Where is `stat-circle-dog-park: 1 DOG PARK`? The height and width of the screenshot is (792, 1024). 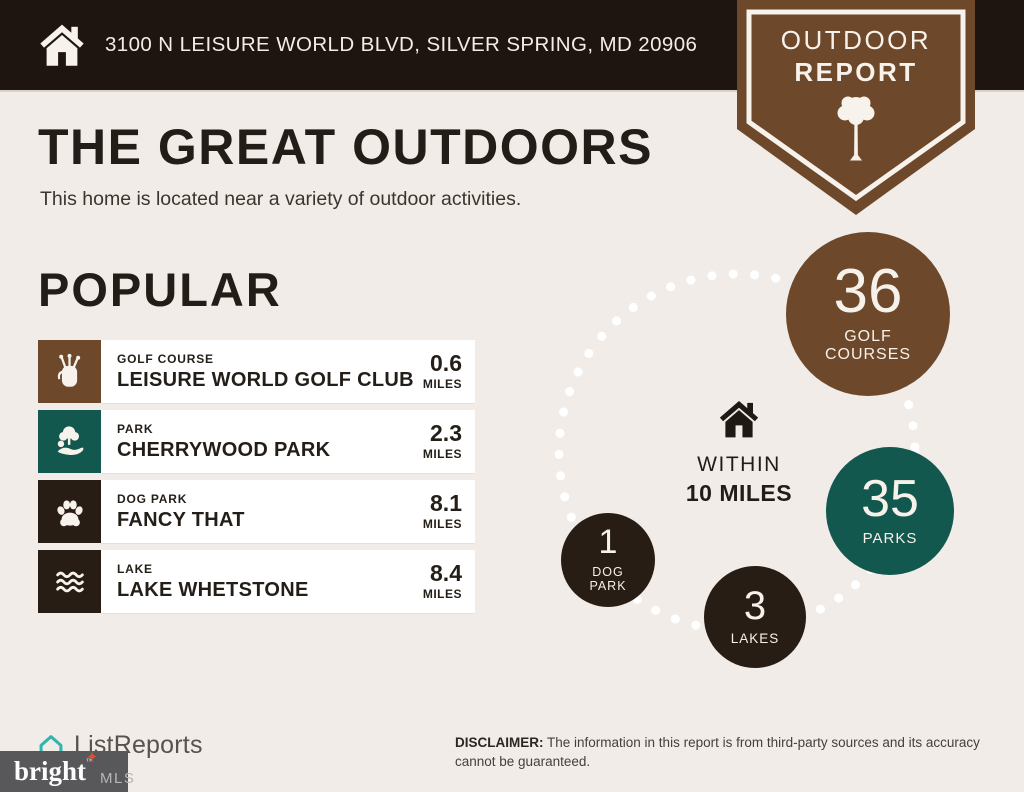
stat-circle-dog-park: 1 DOG PARK is located at coordinates (608, 560).